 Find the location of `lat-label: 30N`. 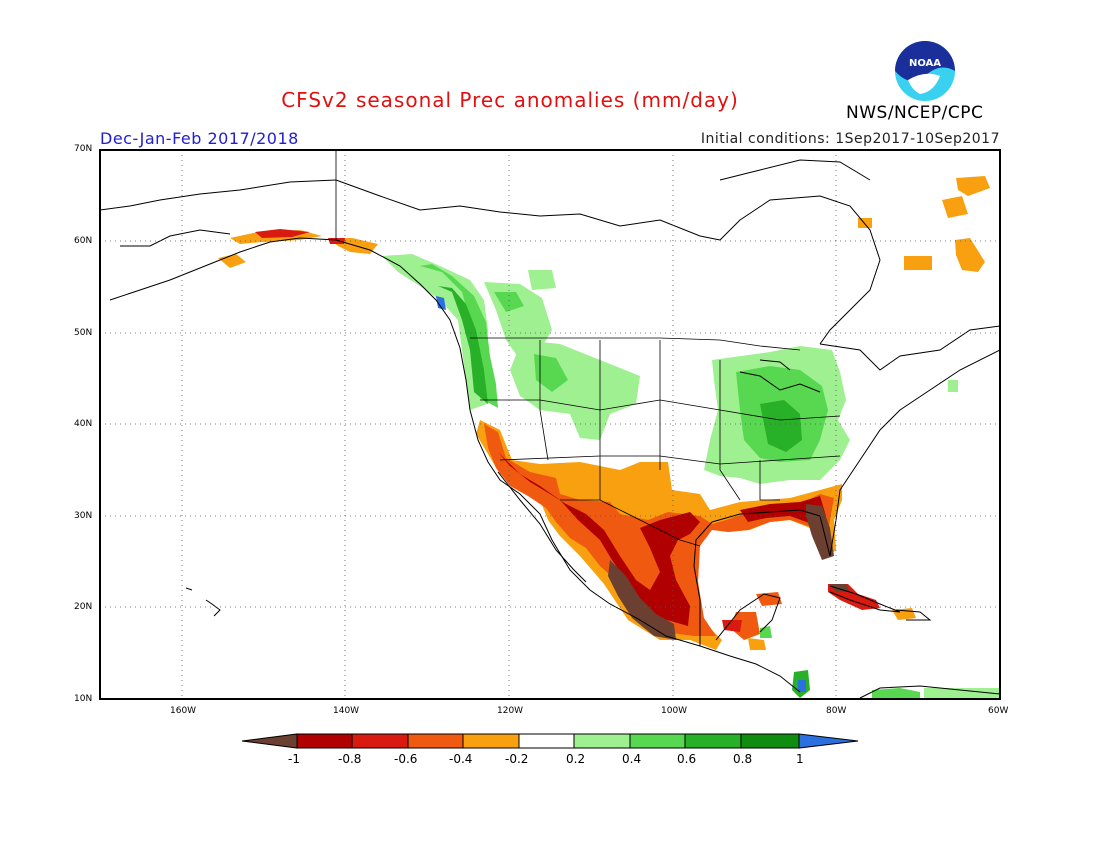

lat-label: 30N is located at coordinates (83, 516).